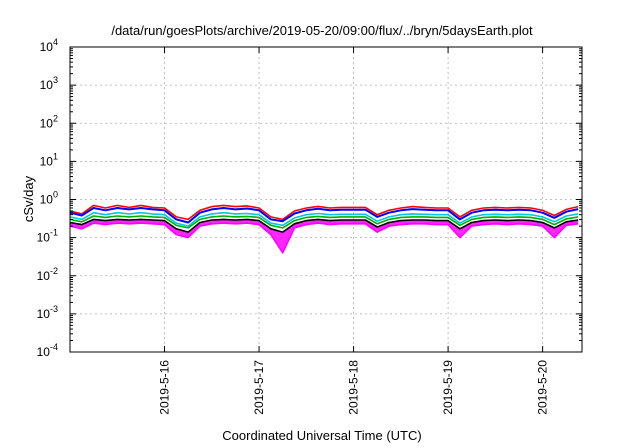 This screenshot has height=448, width=640. What do you see at coordinates (49, 121) in the screenshot?
I see `y-tick-label: 10²` at bounding box center [49, 121].